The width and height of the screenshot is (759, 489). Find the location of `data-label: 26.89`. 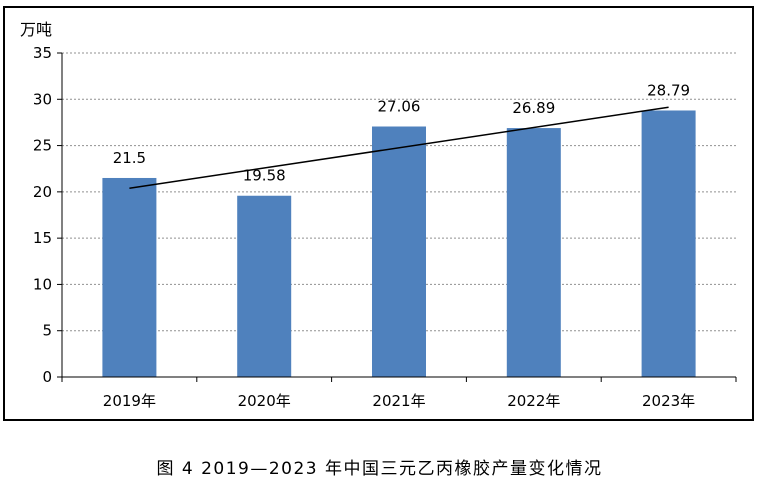

data-label: 26.89 is located at coordinates (533, 108).